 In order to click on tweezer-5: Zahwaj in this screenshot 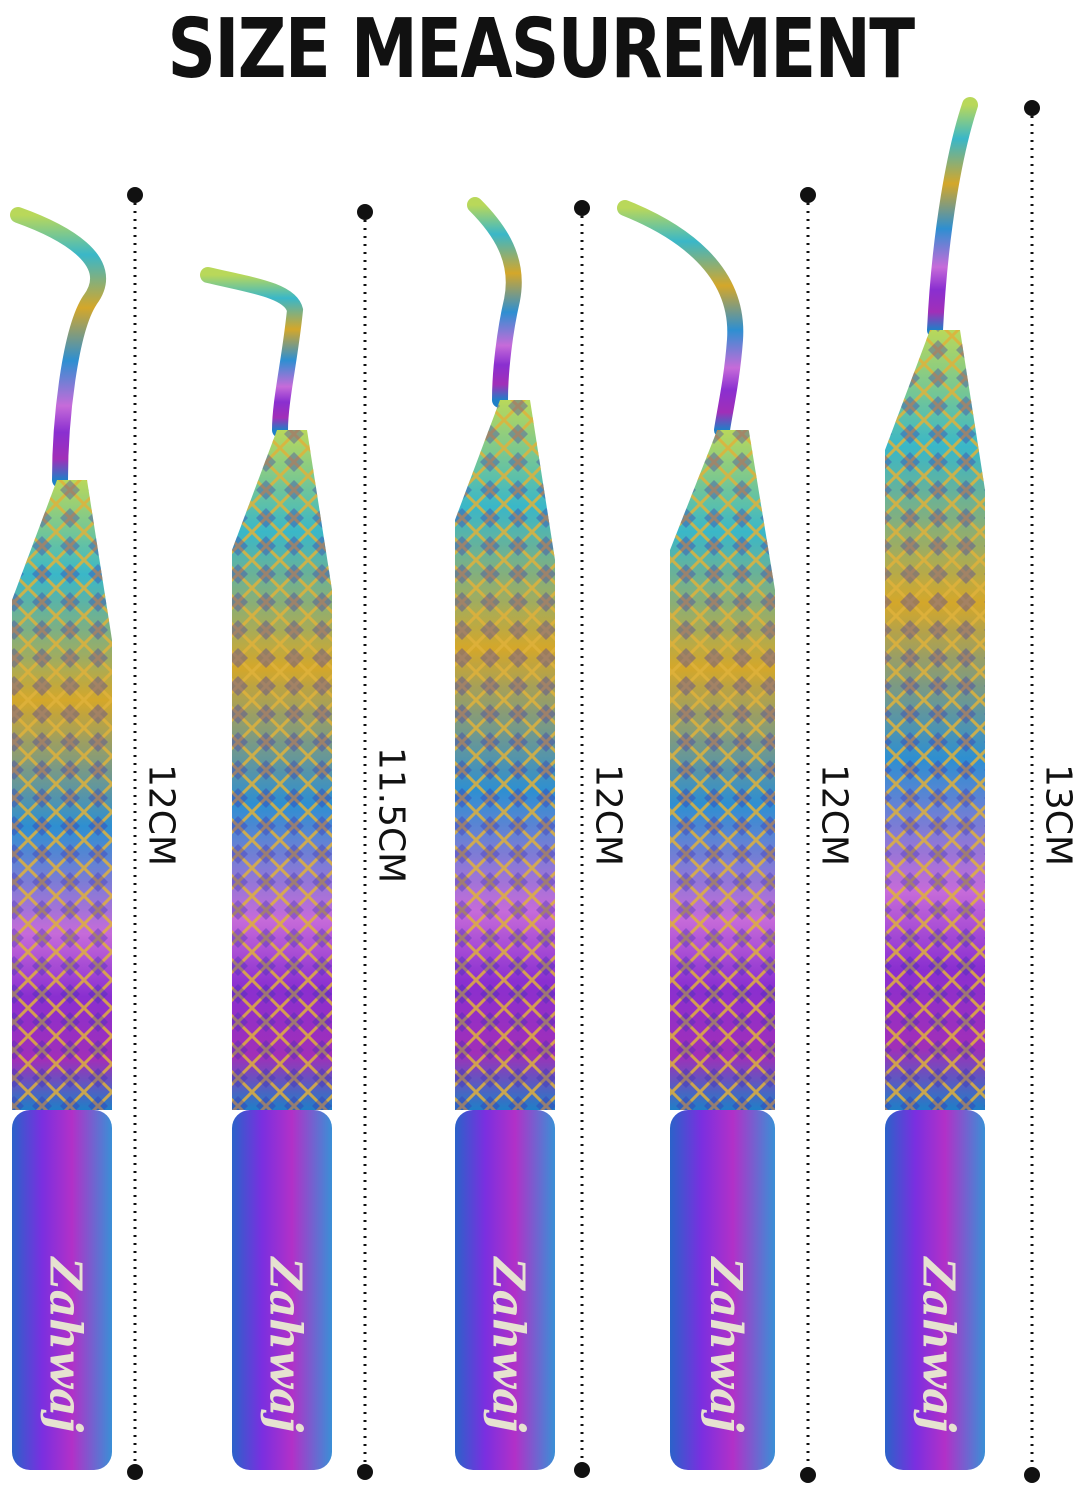, I will do `click(935, 783)`.